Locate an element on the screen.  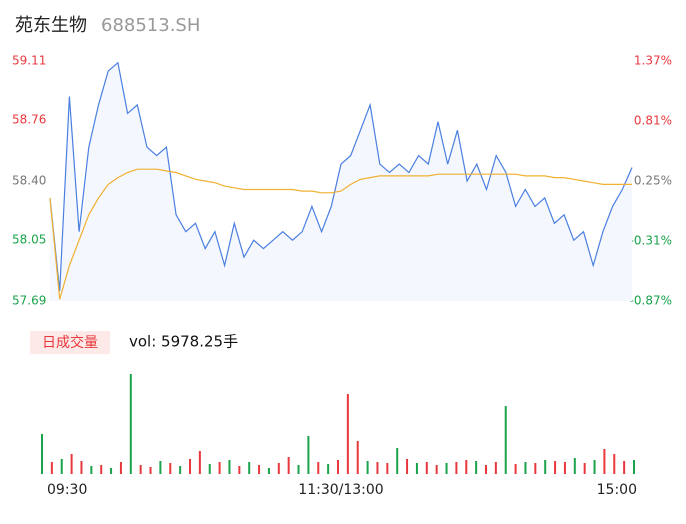
y-tick-label: 59.11 is located at coordinates (29, 61).